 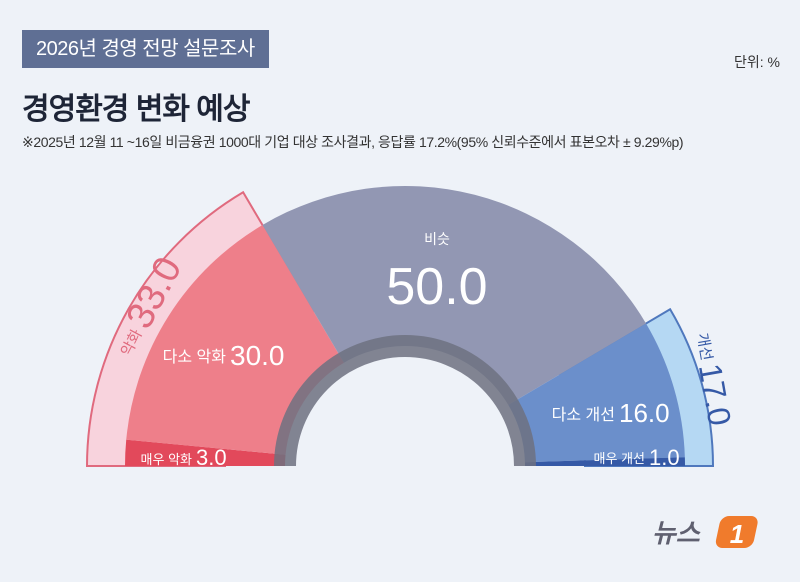 I want to click on slice-much-better, so click(x=604, y=461).